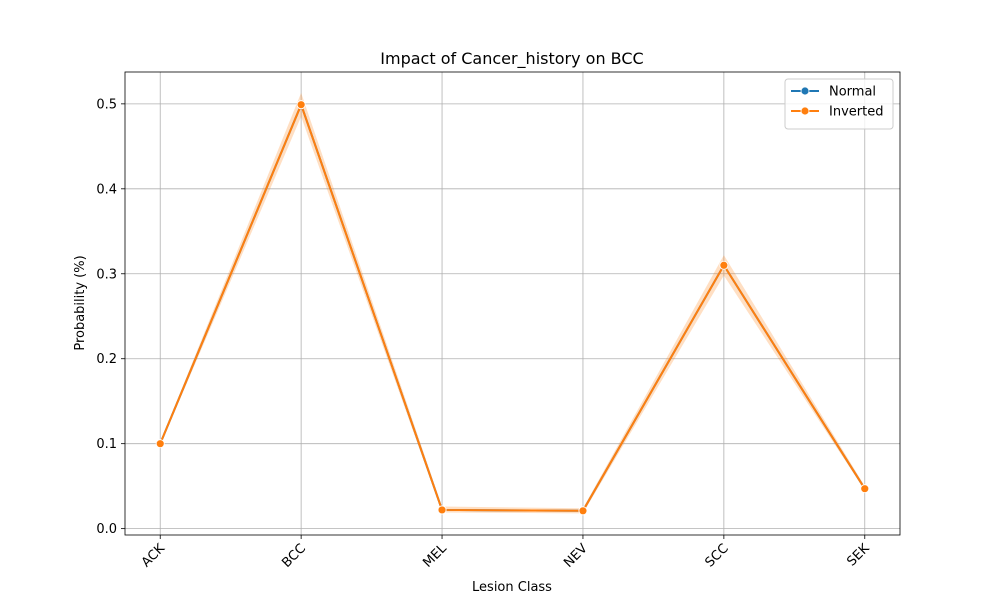  I want to click on x-tick-labels: ACK BCC MEL NEV SCC SEK, so click(506, 553).